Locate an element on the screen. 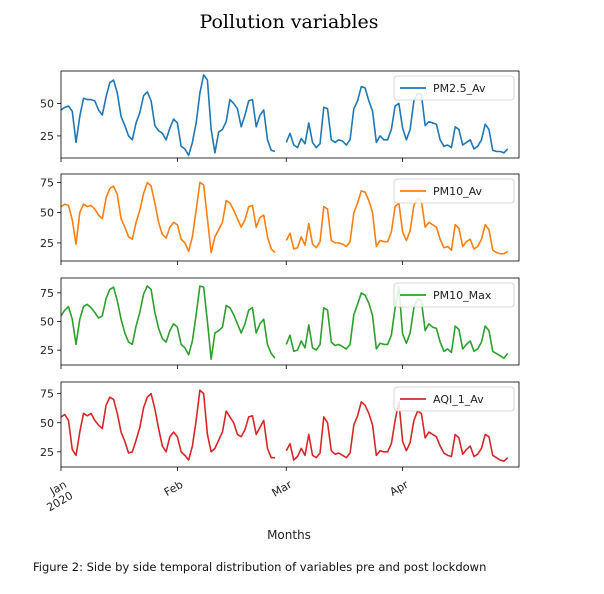 The height and width of the screenshot is (594, 604). series-line-PM10_Av-seg0 is located at coordinates (168, 217).